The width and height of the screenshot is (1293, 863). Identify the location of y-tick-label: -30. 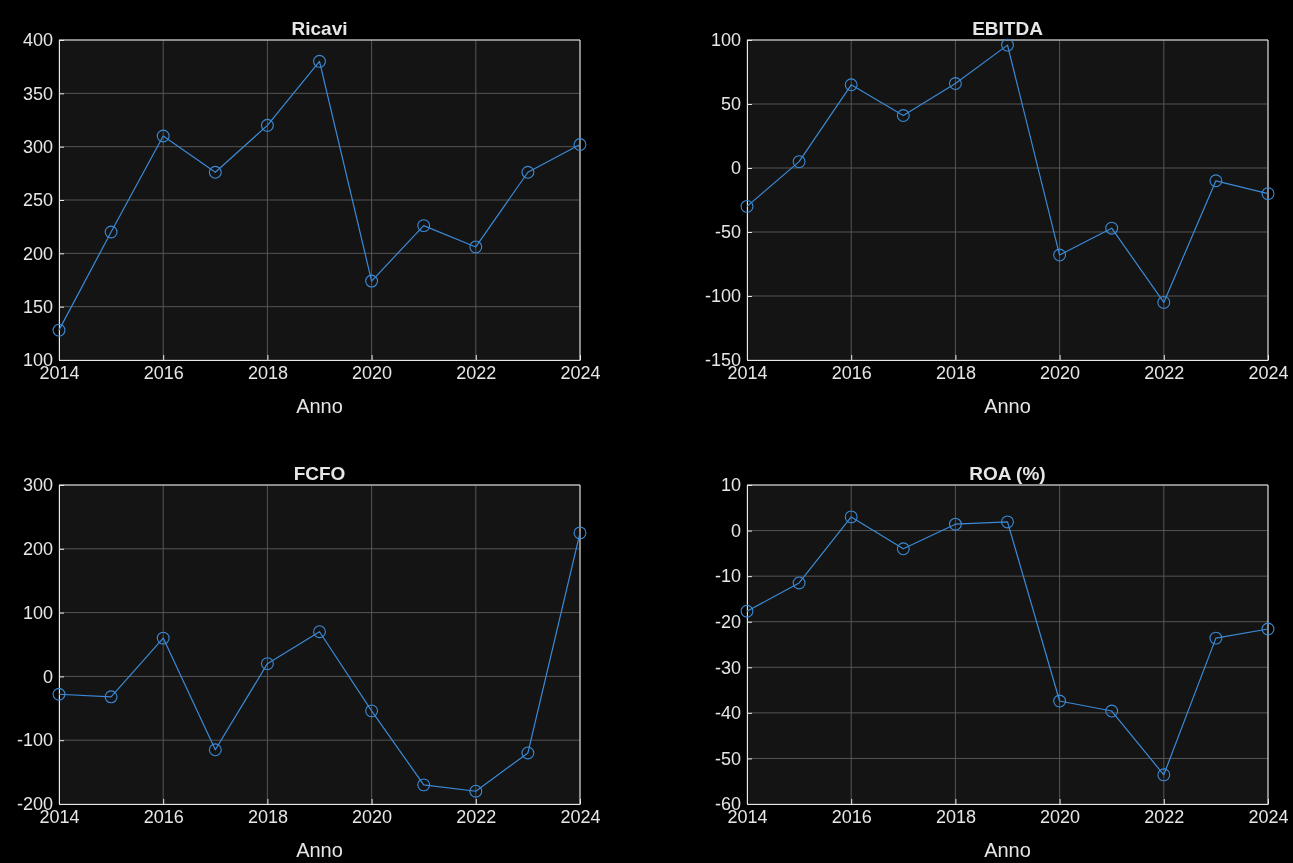
(727, 667).